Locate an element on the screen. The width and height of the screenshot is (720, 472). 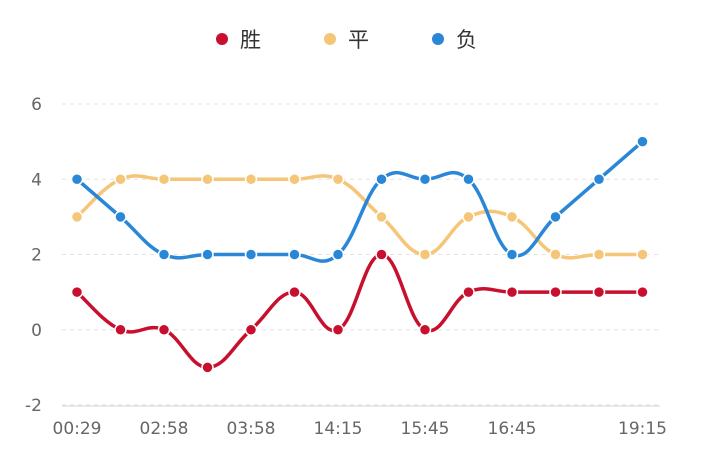
legend-dot-win is located at coordinates (222, 39).